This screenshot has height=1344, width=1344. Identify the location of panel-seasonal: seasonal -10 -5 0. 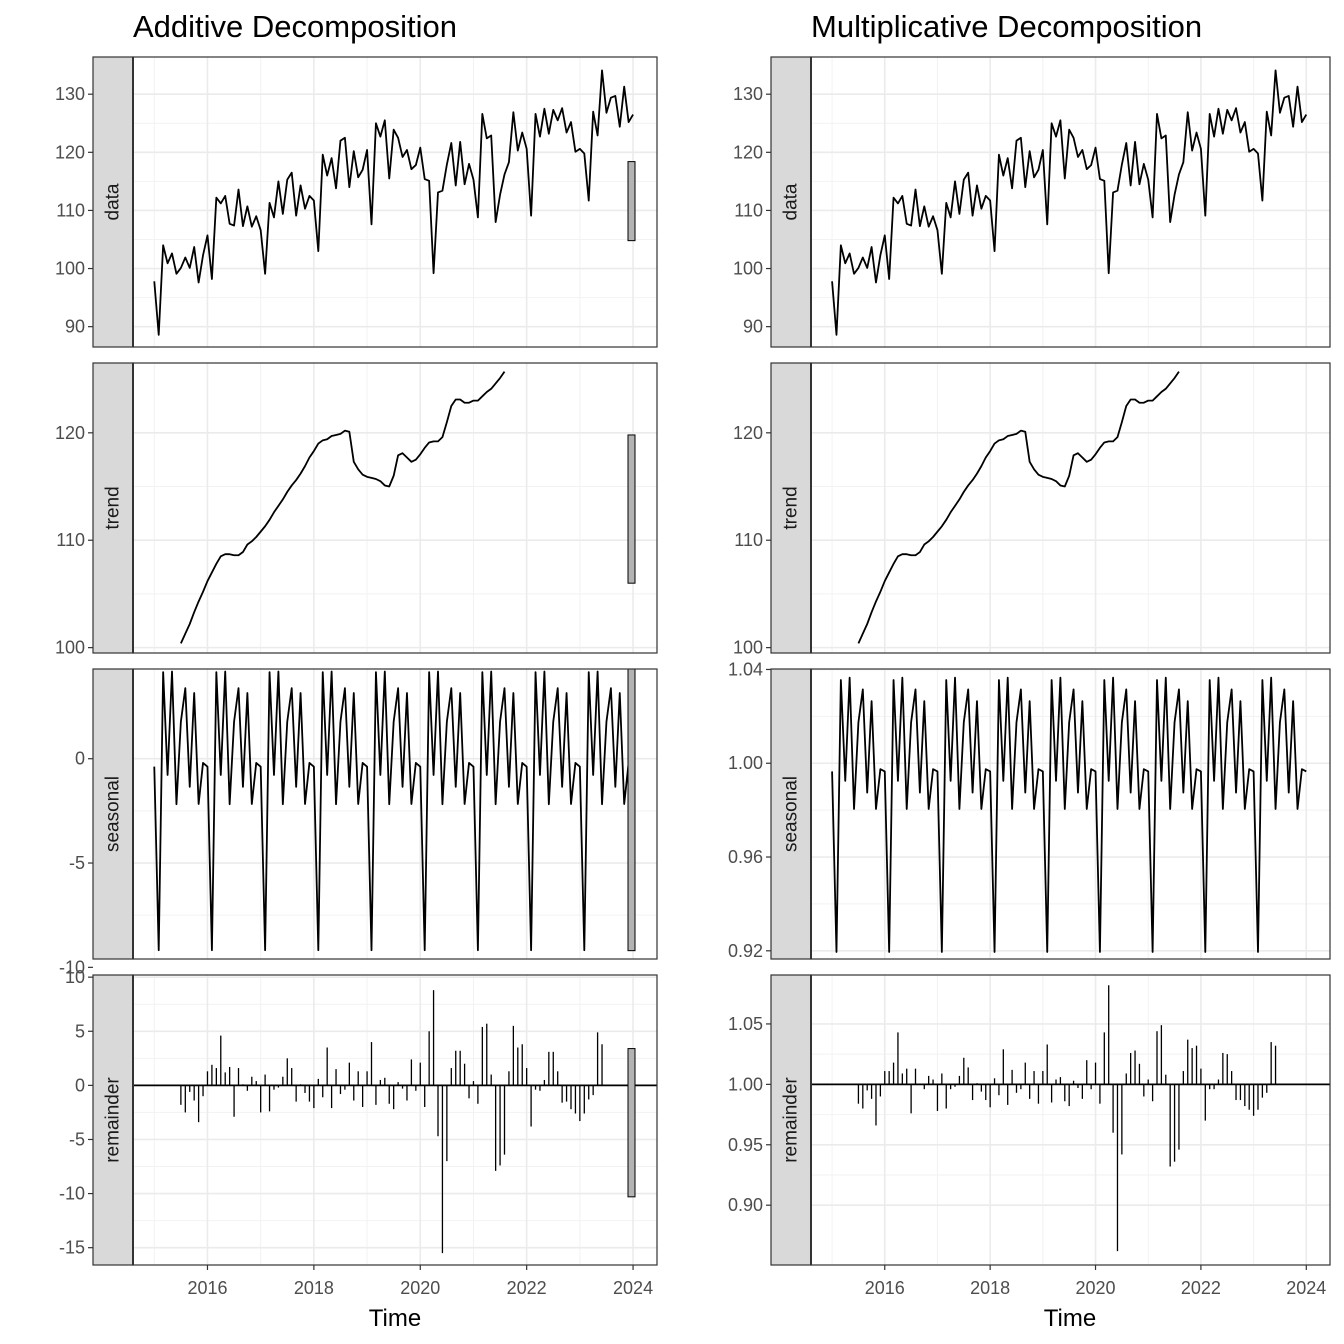
(358, 822).